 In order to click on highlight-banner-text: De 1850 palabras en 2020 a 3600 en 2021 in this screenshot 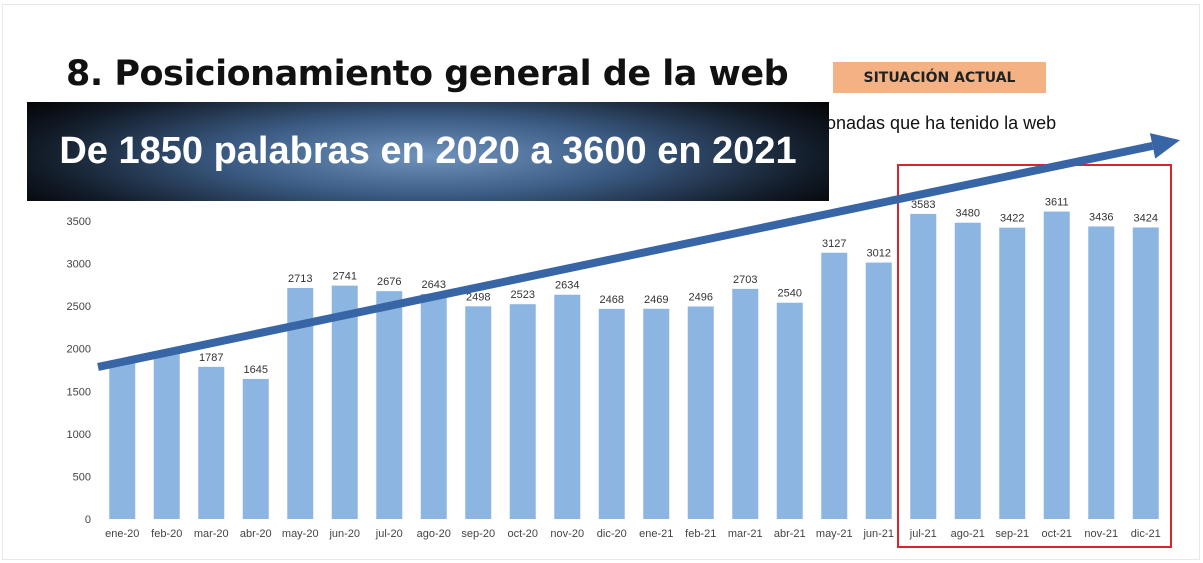, I will do `click(428, 151)`.